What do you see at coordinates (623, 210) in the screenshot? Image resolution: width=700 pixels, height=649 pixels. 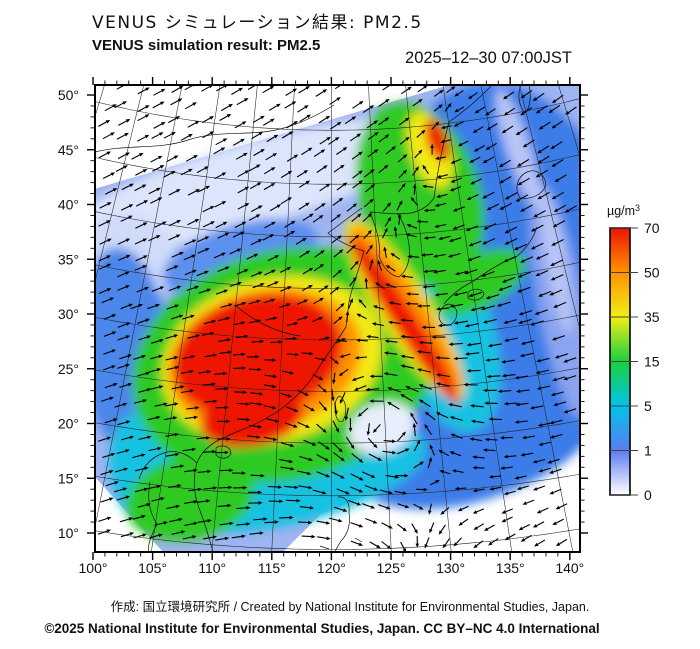 I see `colorbar-unit-label: µg/m3` at bounding box center [623, 210].